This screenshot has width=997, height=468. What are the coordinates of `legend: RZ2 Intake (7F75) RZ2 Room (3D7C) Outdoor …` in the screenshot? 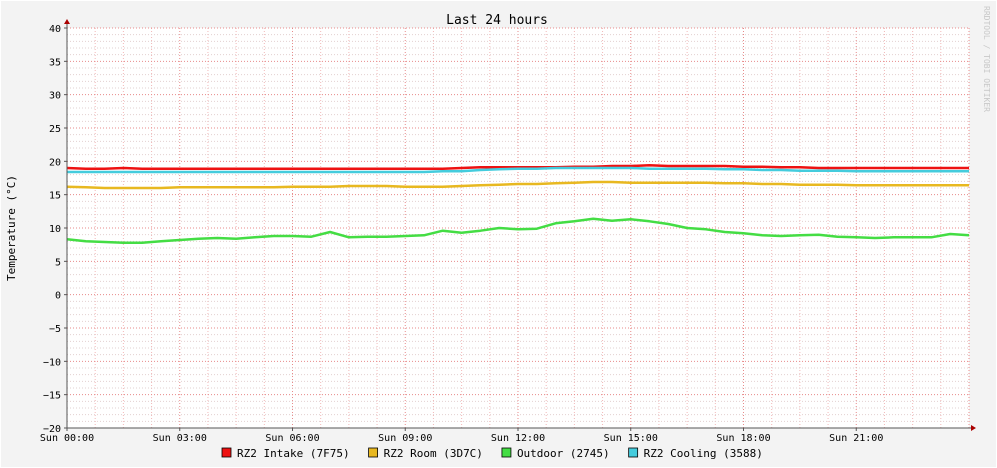 It's located at (492, 453).